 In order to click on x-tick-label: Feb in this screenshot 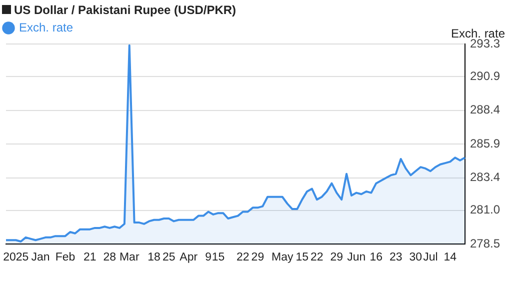, I will do `click(65, 257)`.